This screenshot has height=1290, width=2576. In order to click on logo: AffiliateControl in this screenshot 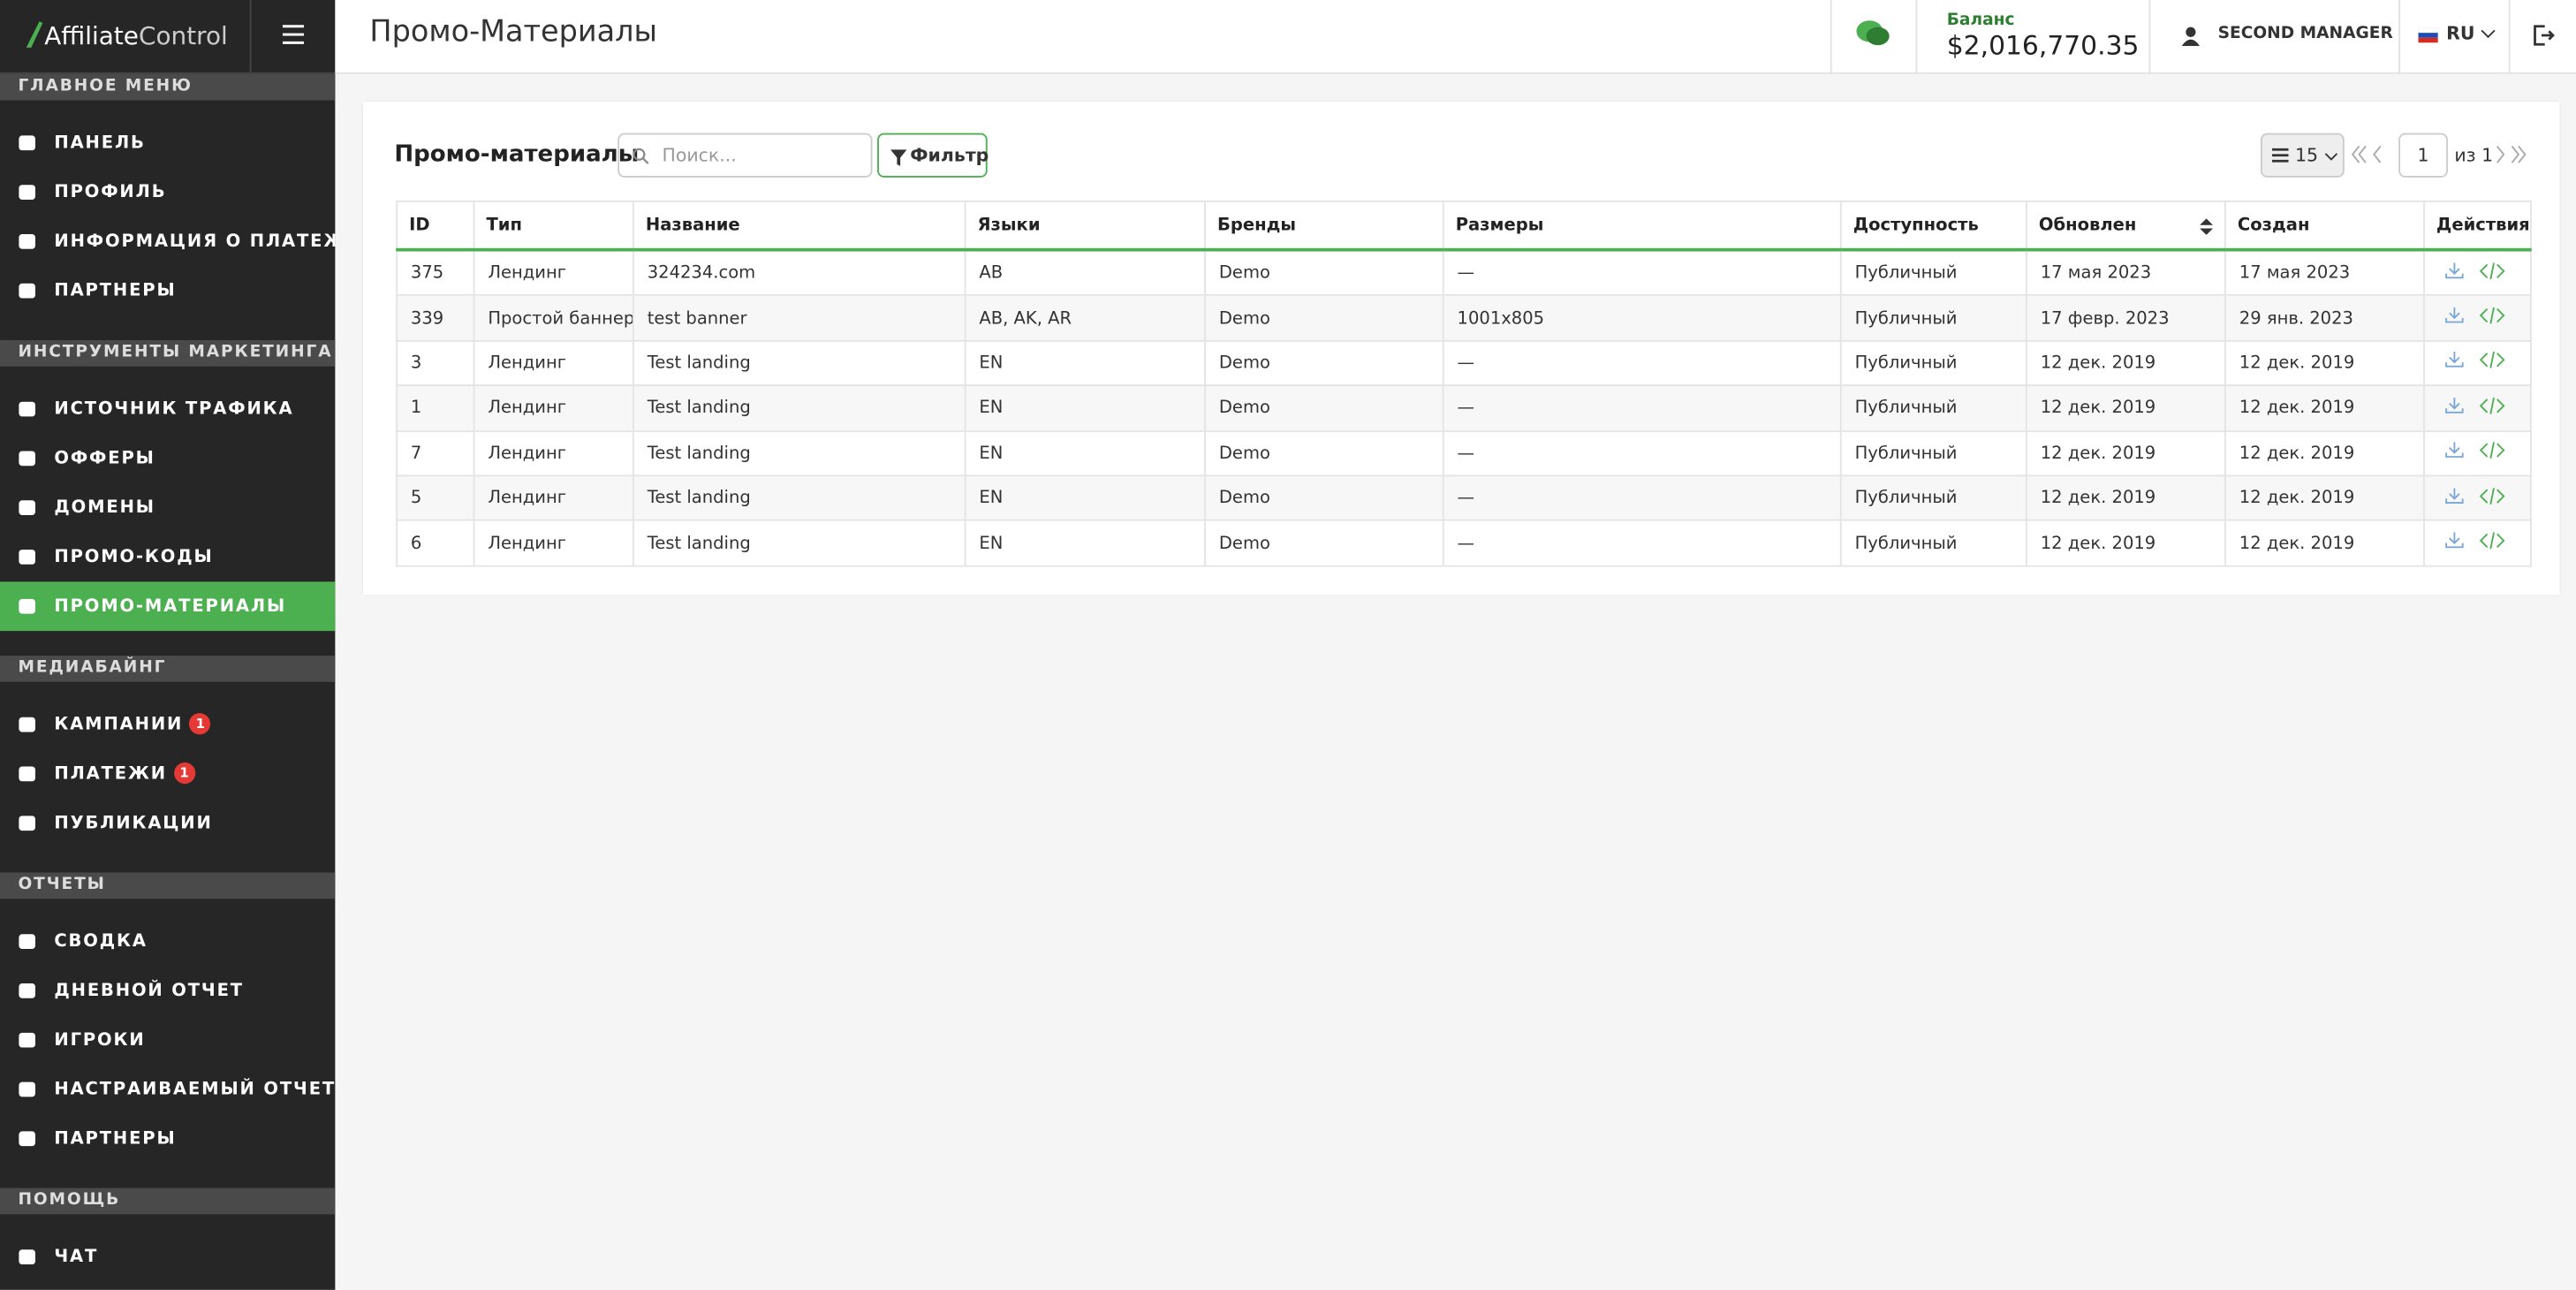, I will do `click(126, 37)`.